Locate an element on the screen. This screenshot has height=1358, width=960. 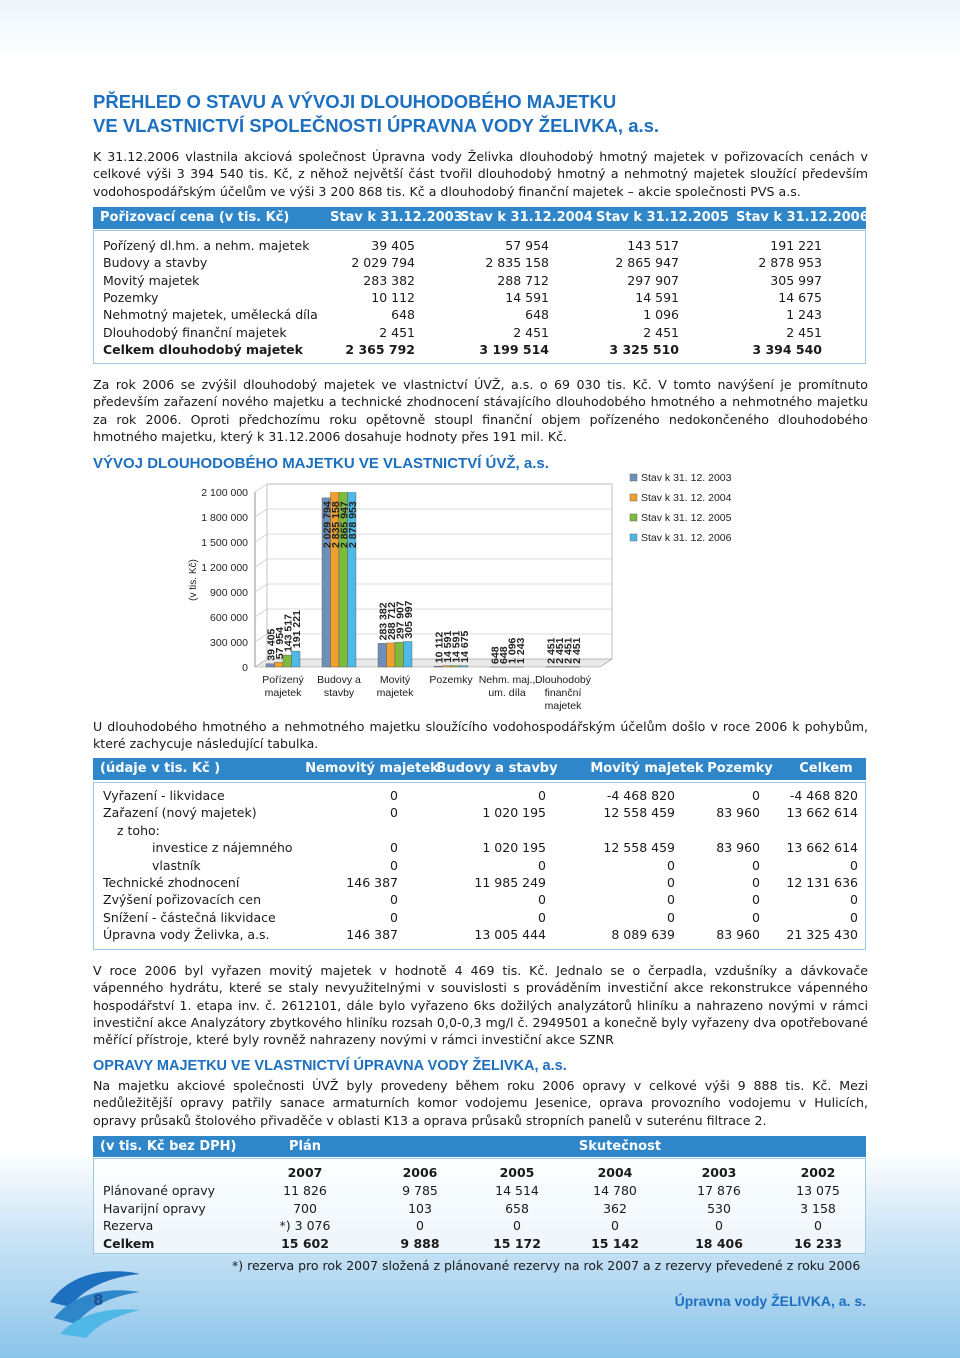
table-cell: 18 406 is located at coordinates (719, 1243).